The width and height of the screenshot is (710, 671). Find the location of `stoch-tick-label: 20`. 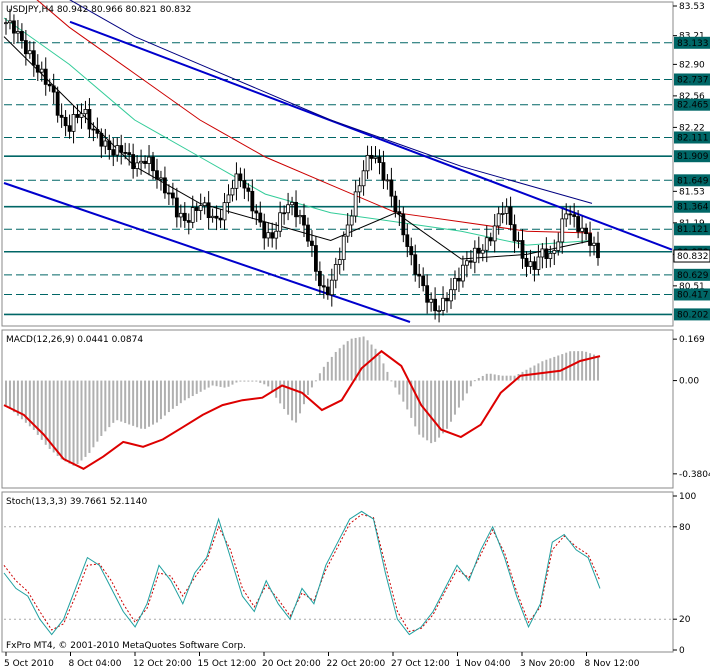

stoch-tick-label: 20 is located at coordinates (685, 620).